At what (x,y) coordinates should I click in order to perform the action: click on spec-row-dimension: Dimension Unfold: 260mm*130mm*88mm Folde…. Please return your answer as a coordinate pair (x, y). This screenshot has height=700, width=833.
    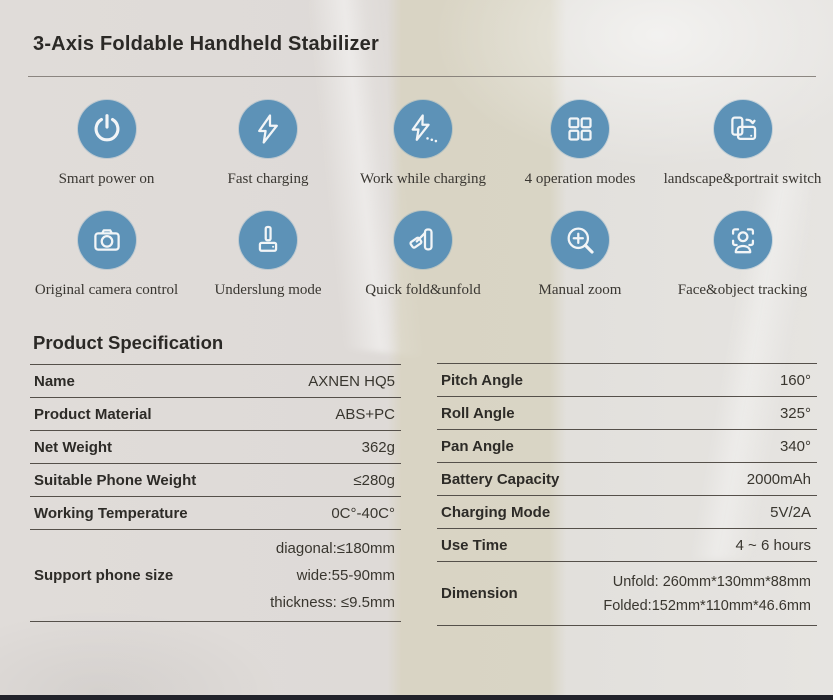
    Looking at the image, I should click on (627, 594).